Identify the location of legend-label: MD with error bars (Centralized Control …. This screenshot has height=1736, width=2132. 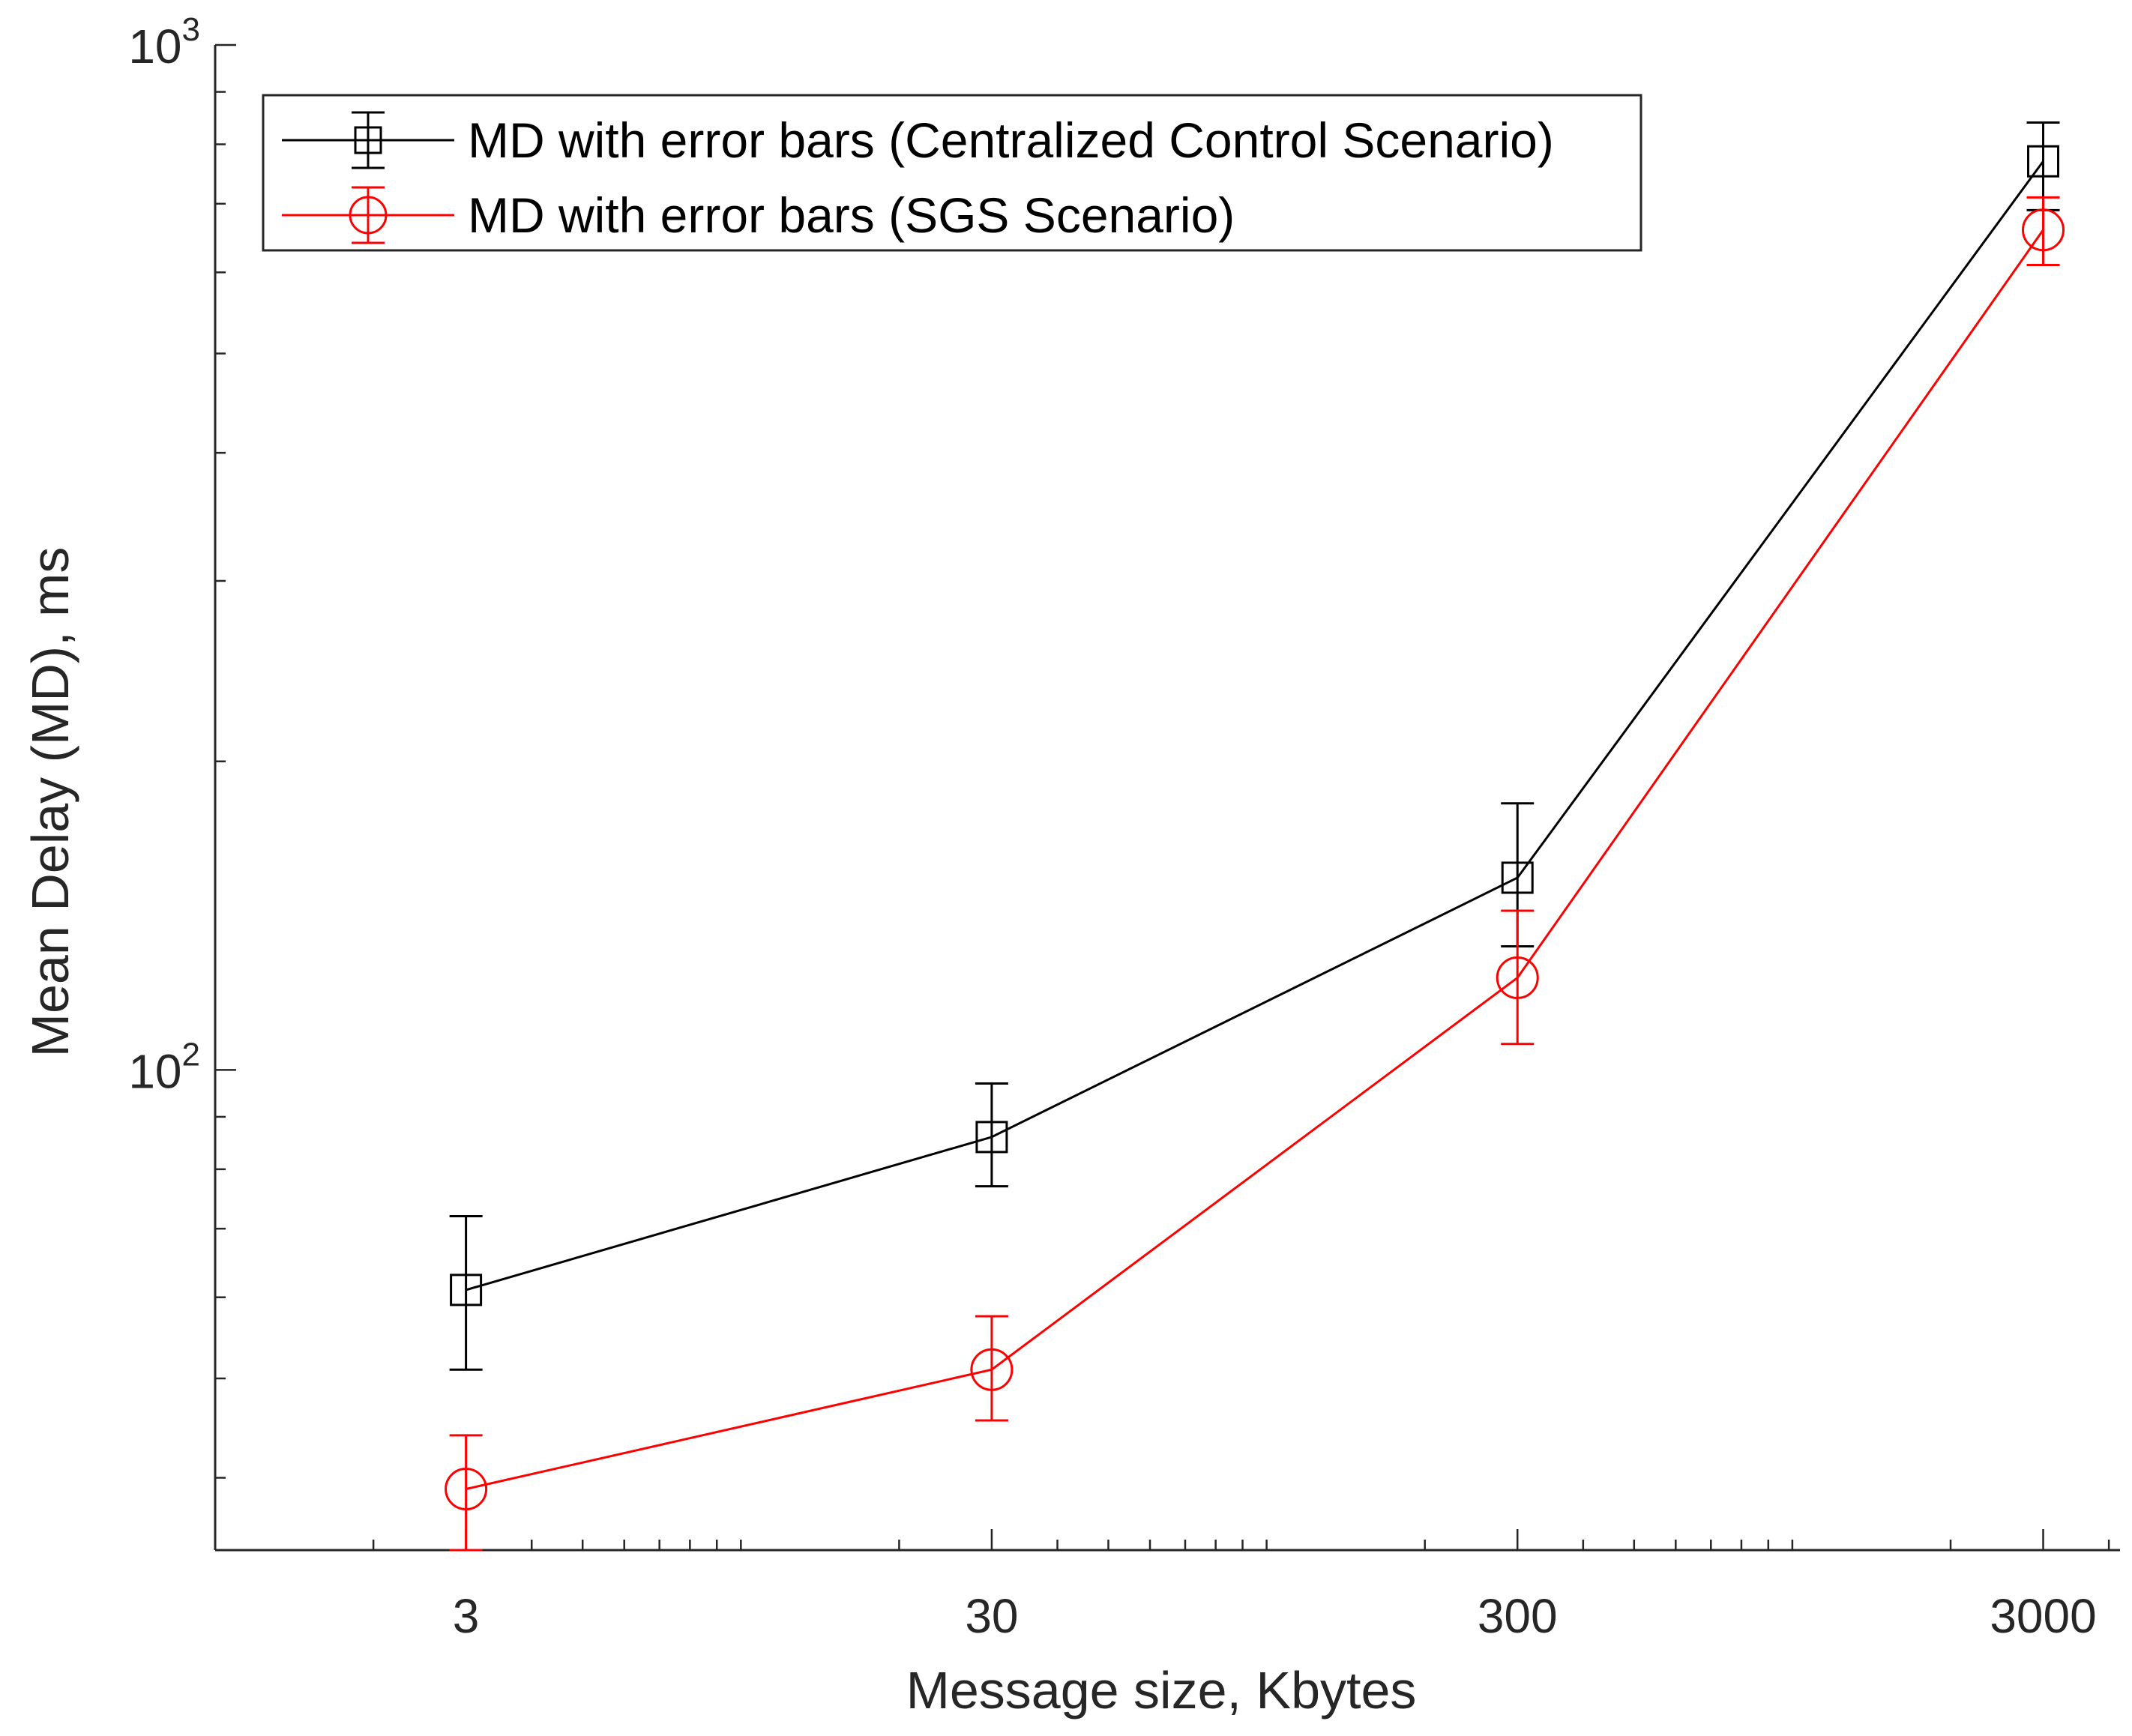
(1011, 140).